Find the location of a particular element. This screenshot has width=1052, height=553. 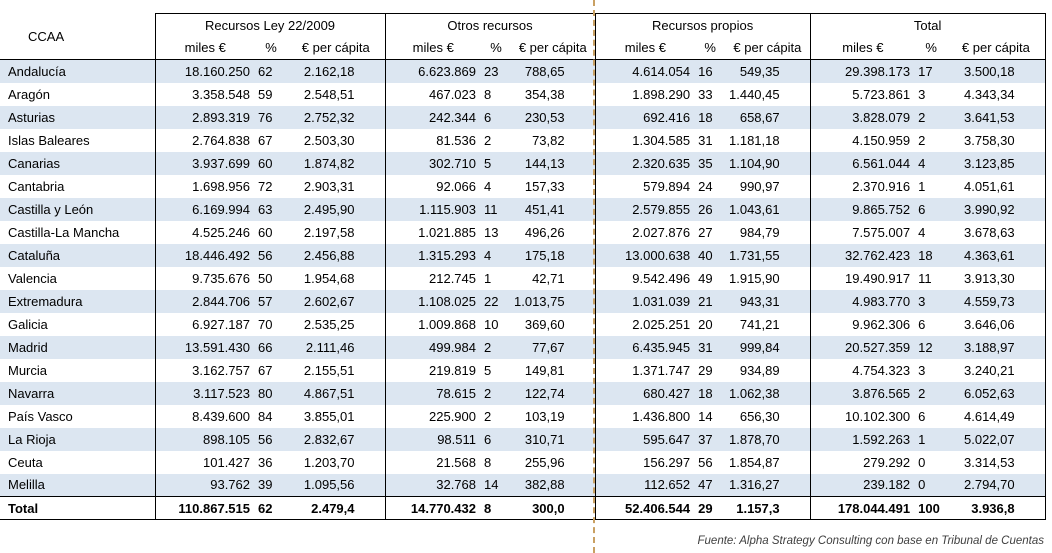

cell-per-capita: 1.854,87 is located at coordinates (754, 462).